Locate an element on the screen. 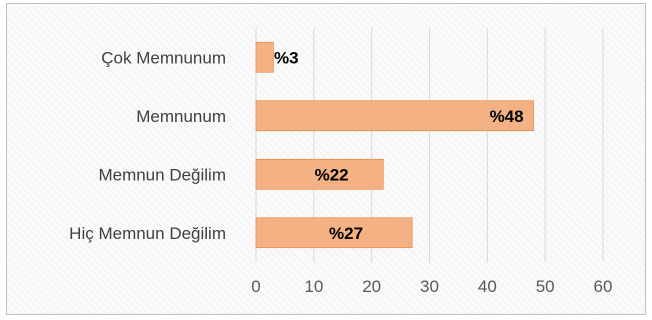 This screenshot has height=320, width=652. category-label: Hiç Memnun Değilim is located at coordinates (147, 233).